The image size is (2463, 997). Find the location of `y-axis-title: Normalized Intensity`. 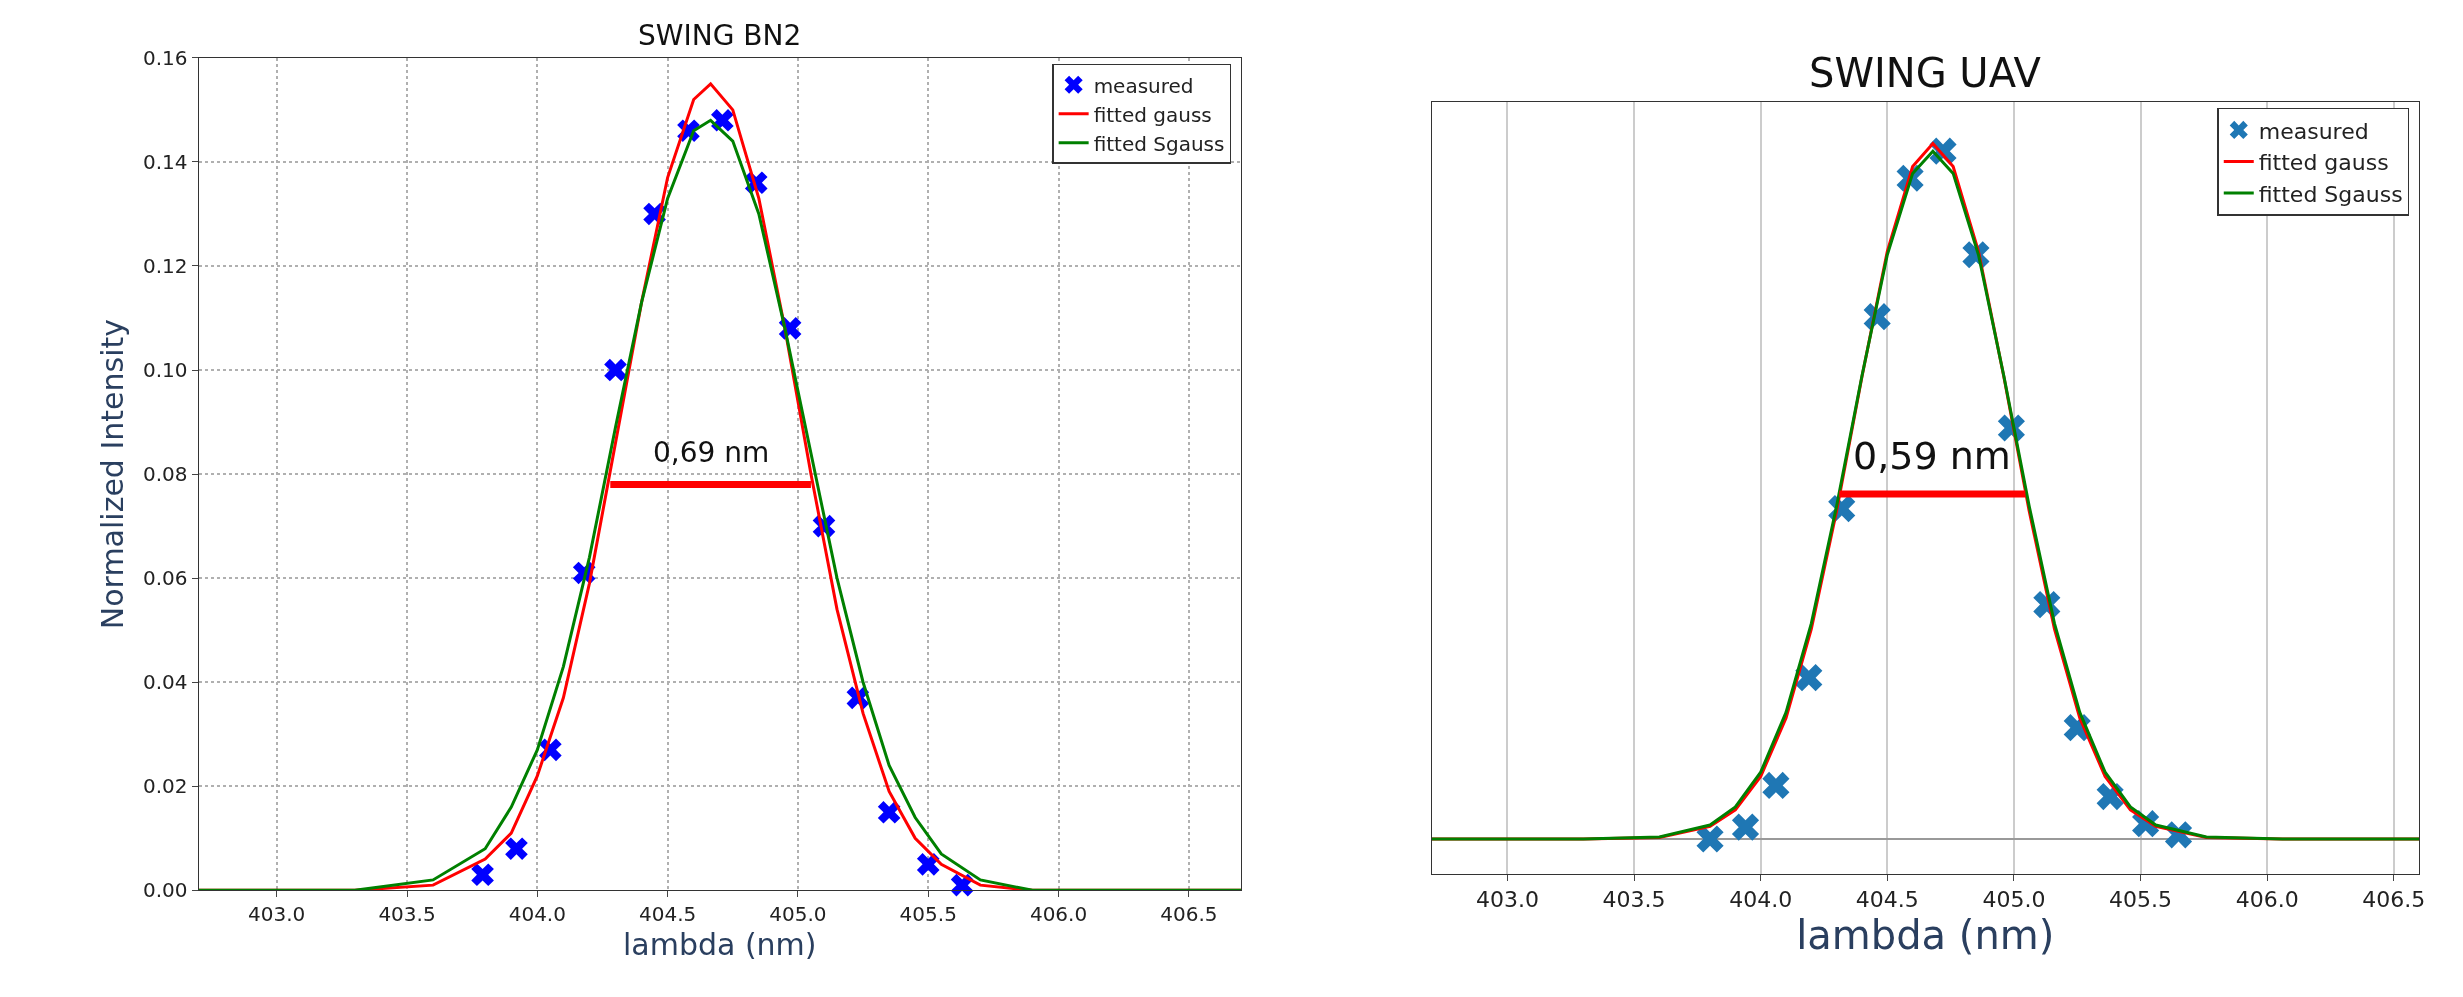

y-axis-title: Normalized Intensity is located at coordinates (112, 474).